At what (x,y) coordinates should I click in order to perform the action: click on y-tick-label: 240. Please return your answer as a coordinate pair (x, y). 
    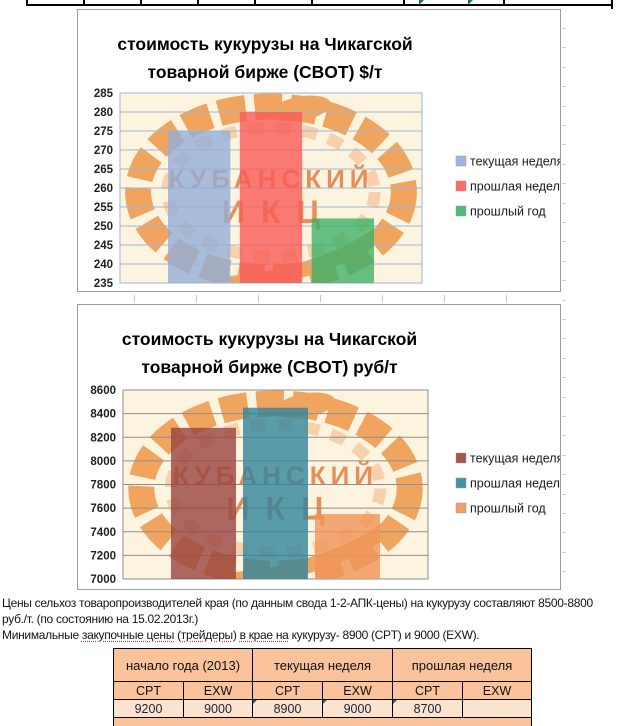
    Looking at the image, I should click on (103, 265).